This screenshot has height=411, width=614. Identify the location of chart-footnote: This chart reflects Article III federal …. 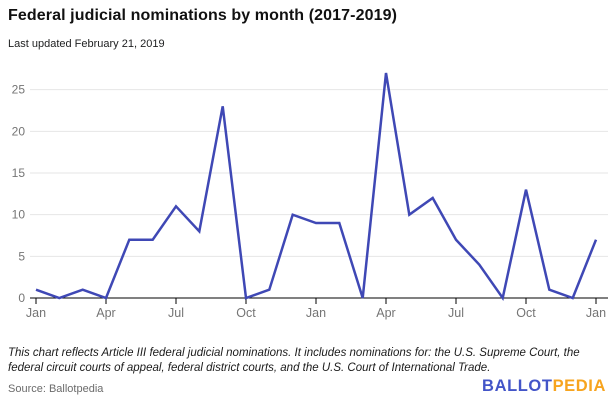
(294, 360).